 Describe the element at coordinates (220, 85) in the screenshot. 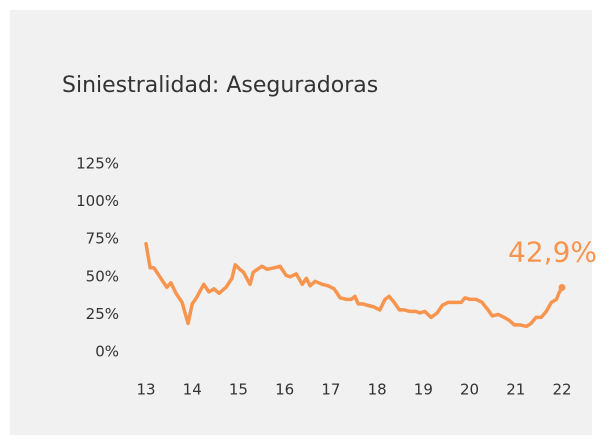

I see `chart-title: Siniestralidad: Aseguradoras` at that location.